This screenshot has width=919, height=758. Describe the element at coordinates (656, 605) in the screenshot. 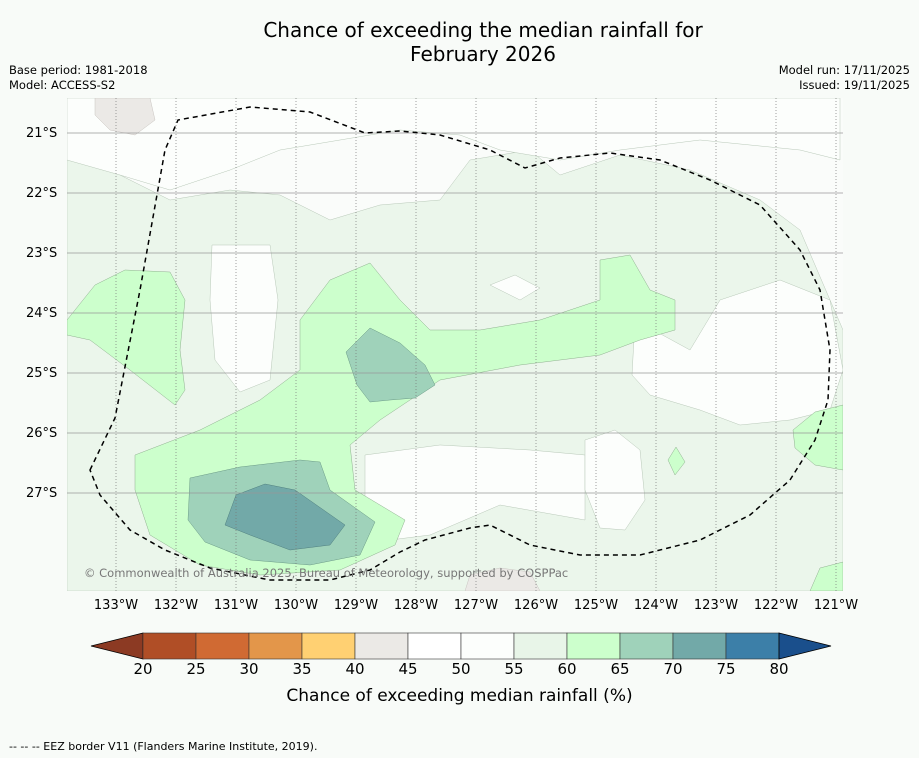

I see `x-tick-label: 124°W` at that location.